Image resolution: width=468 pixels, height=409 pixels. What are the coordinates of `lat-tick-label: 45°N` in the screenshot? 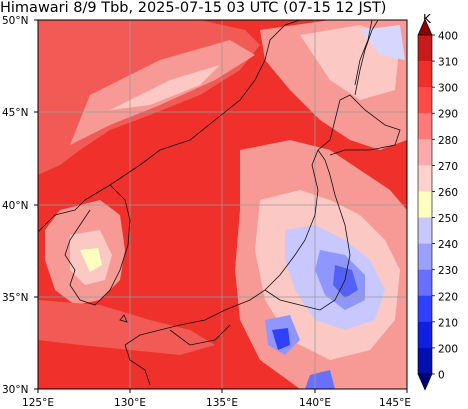 It's located at (15, 113).